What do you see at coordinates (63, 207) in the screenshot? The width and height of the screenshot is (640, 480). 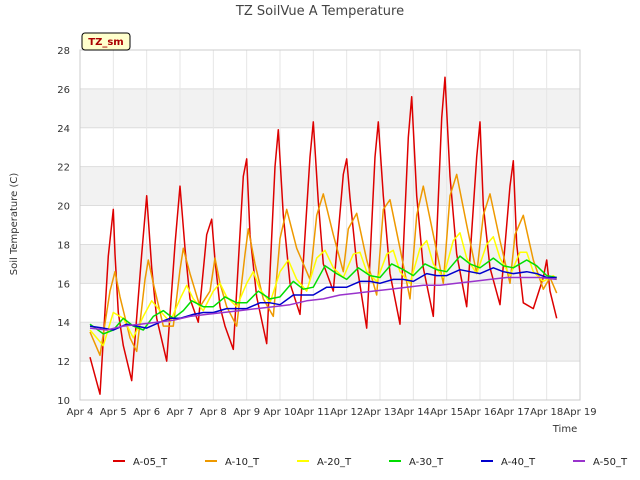 I see `y-tick-label: 20` at bounding box center [63, 207].